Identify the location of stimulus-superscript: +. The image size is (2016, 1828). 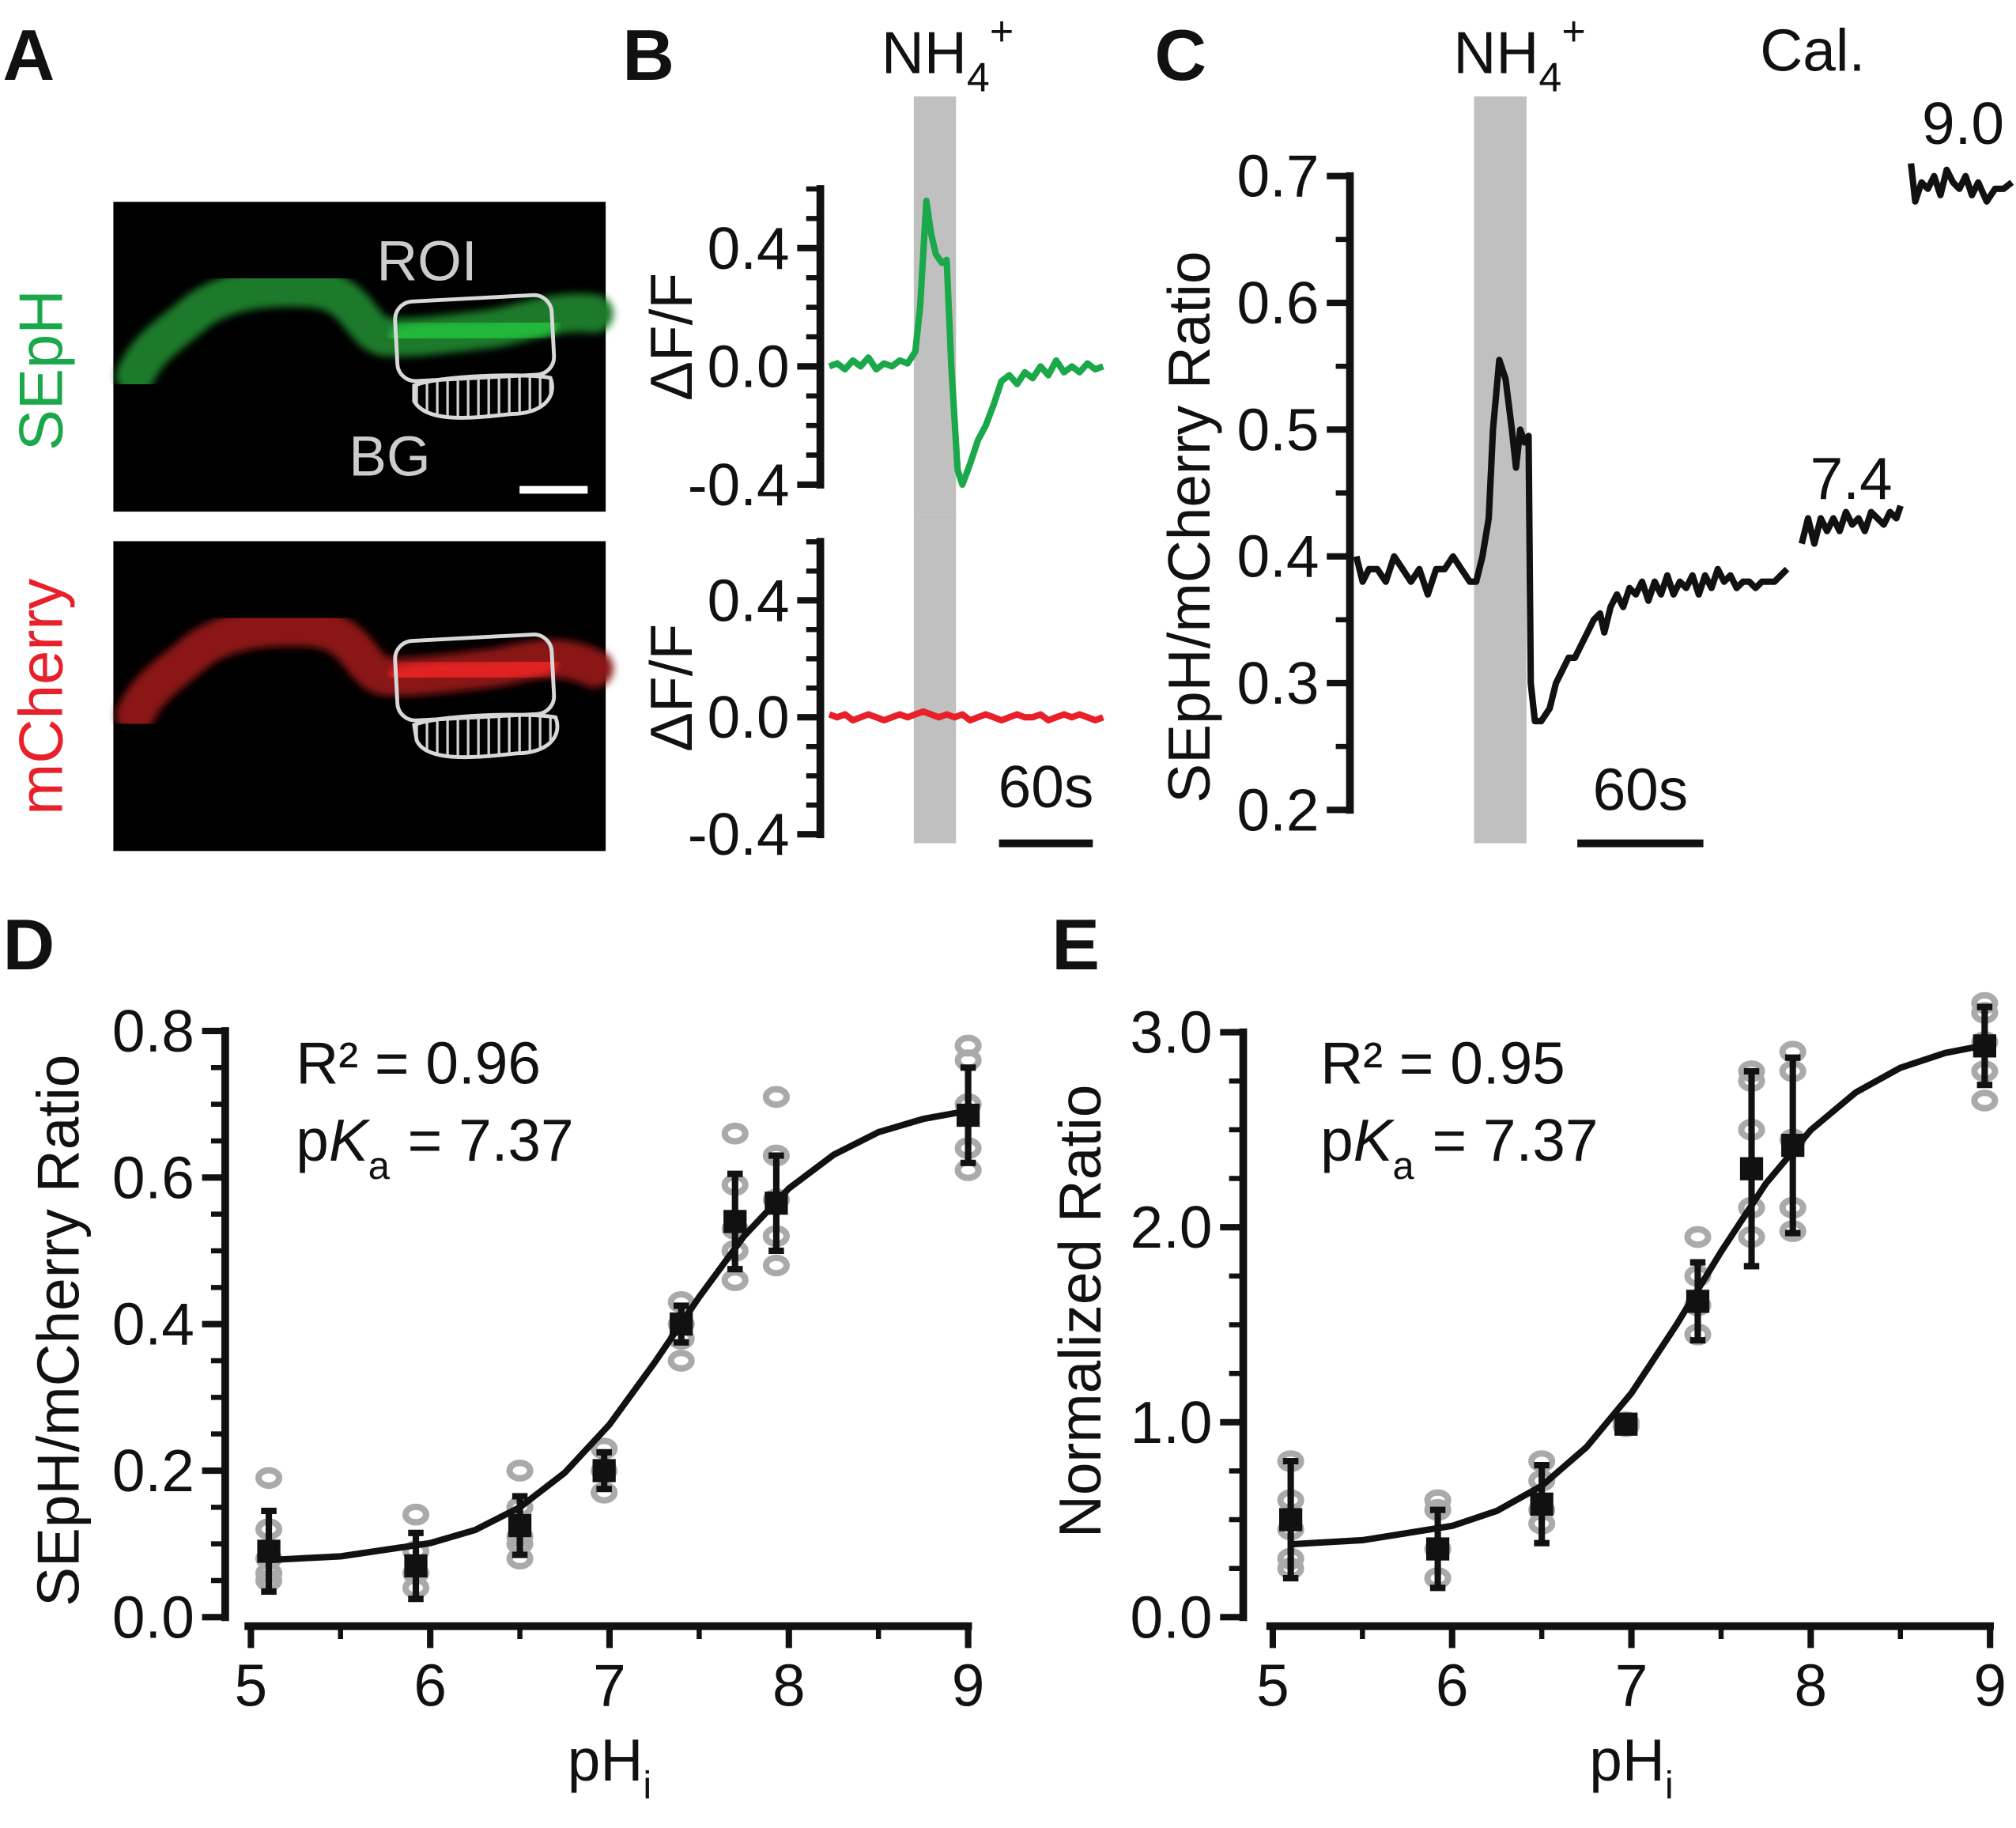
(1573, 32).